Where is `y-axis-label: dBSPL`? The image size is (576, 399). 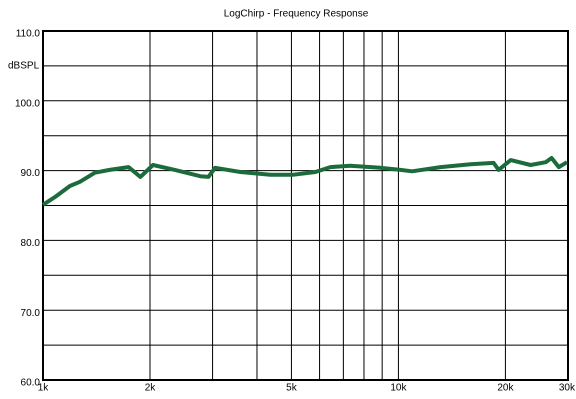 y-axis-label: dBSPL is located at coordinates (24, 66).